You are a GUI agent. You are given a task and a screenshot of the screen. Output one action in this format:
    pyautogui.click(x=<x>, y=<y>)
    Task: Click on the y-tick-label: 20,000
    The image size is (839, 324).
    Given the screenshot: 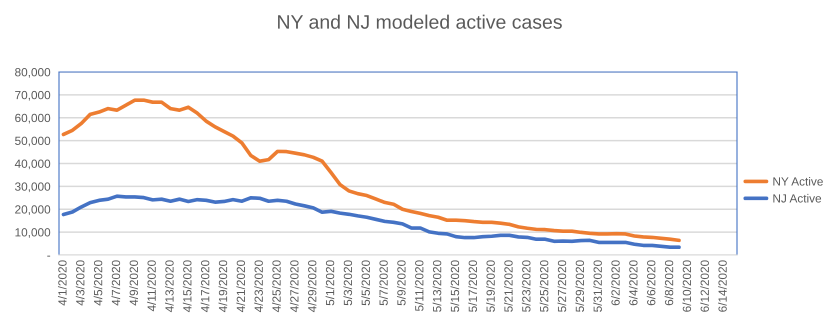 What is the action you would take?
    pyautogui.click(x=32, y=210)
    